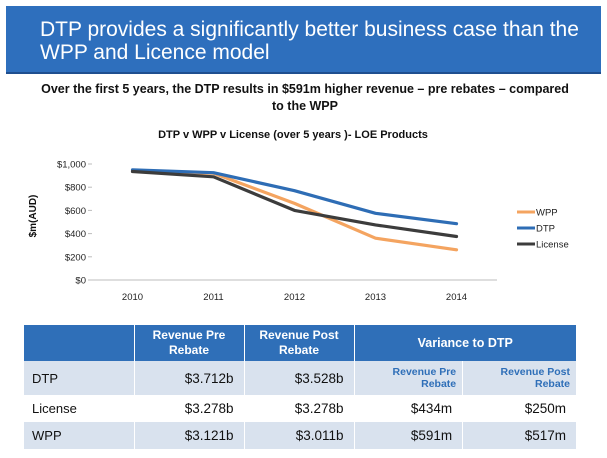 This screenshot has height=458, width=607. What do you see at coordinates (79, 435) in the screenshot?
I see `row-label: WPP` at bounding box center [79, 435].